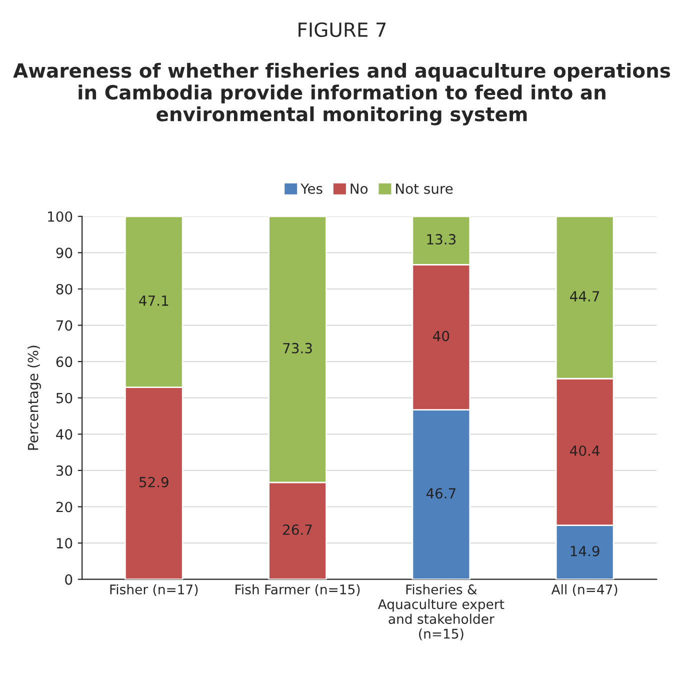  Describe the element at coordinates (64, 362) in the screenshot. I see `y-tick-label: 60` at that location.